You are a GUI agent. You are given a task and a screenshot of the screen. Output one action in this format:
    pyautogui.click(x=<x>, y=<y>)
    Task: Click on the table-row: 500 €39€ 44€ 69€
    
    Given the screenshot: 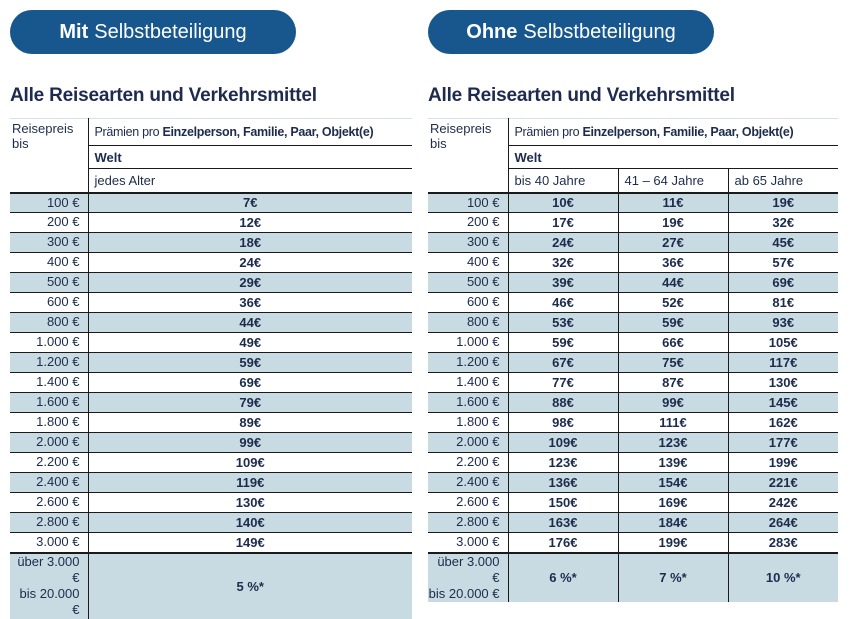 What is the action you would take?
    pyautogui.click(x=633, y=282)
    